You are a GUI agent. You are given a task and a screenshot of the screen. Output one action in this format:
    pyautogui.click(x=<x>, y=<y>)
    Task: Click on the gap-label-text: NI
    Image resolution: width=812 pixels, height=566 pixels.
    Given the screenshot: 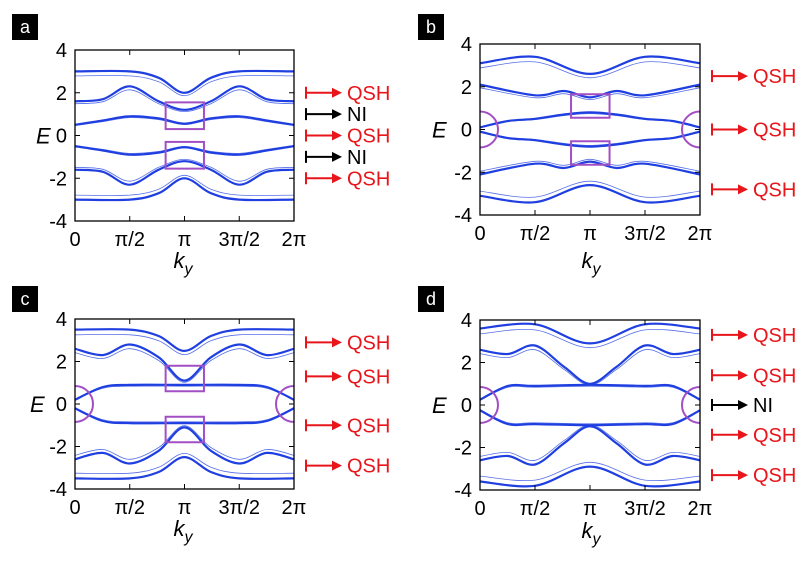 What is the action you would take?
    pyautogui.click(x=357, y=115)
    